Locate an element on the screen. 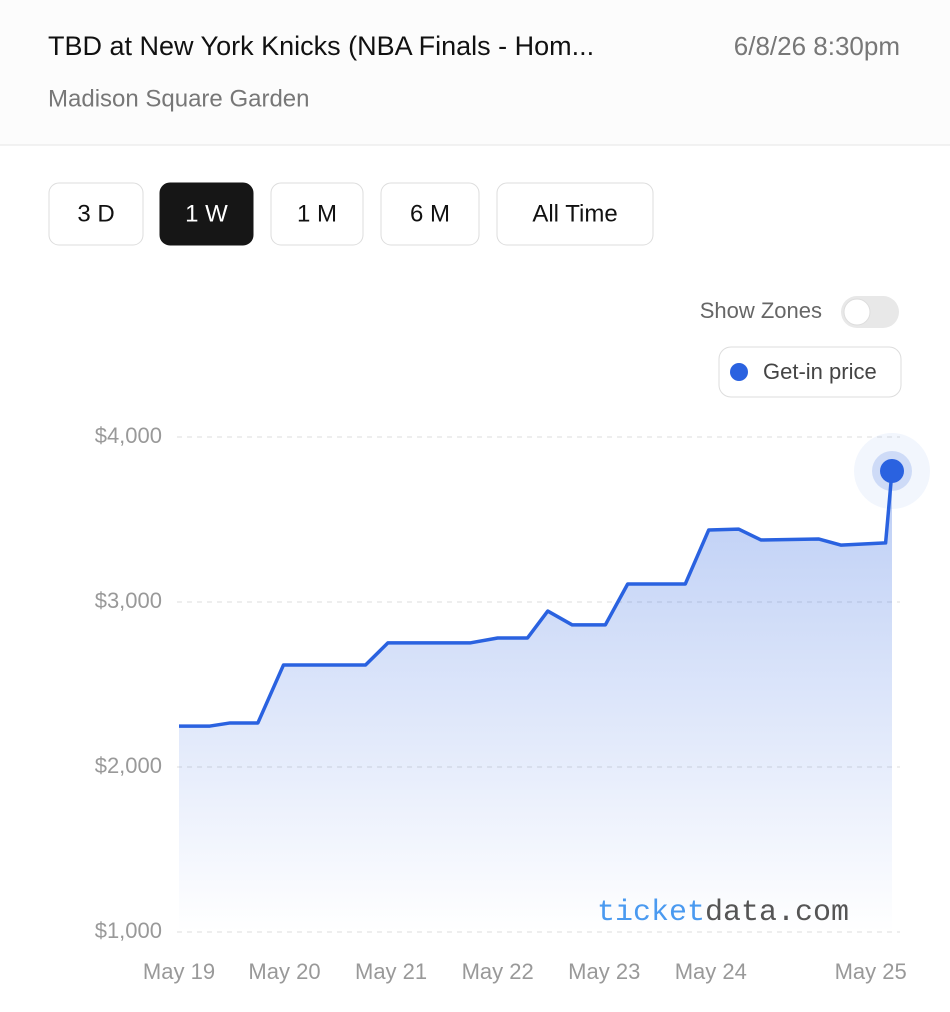 This screenshot has width=950, height=1012. venue: Madison Square Garden is located at coordinates (179, 98).